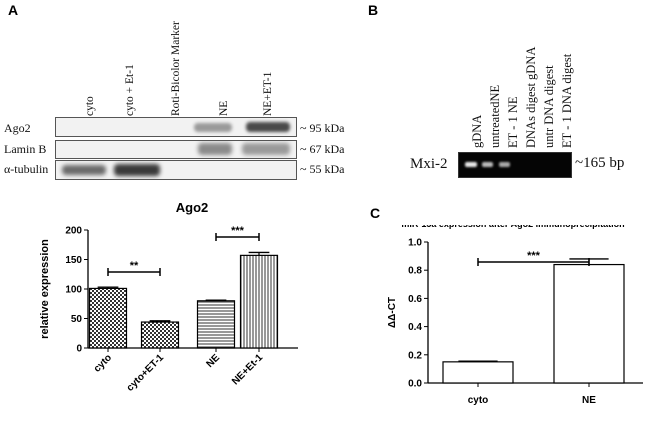 Image resolution: width=650 pixels, height=422 pixels. What do you see at coordinates (176, 127) in the screenshot?
I see `blot-a-strip-ago2` at bounding box center [176, 127].